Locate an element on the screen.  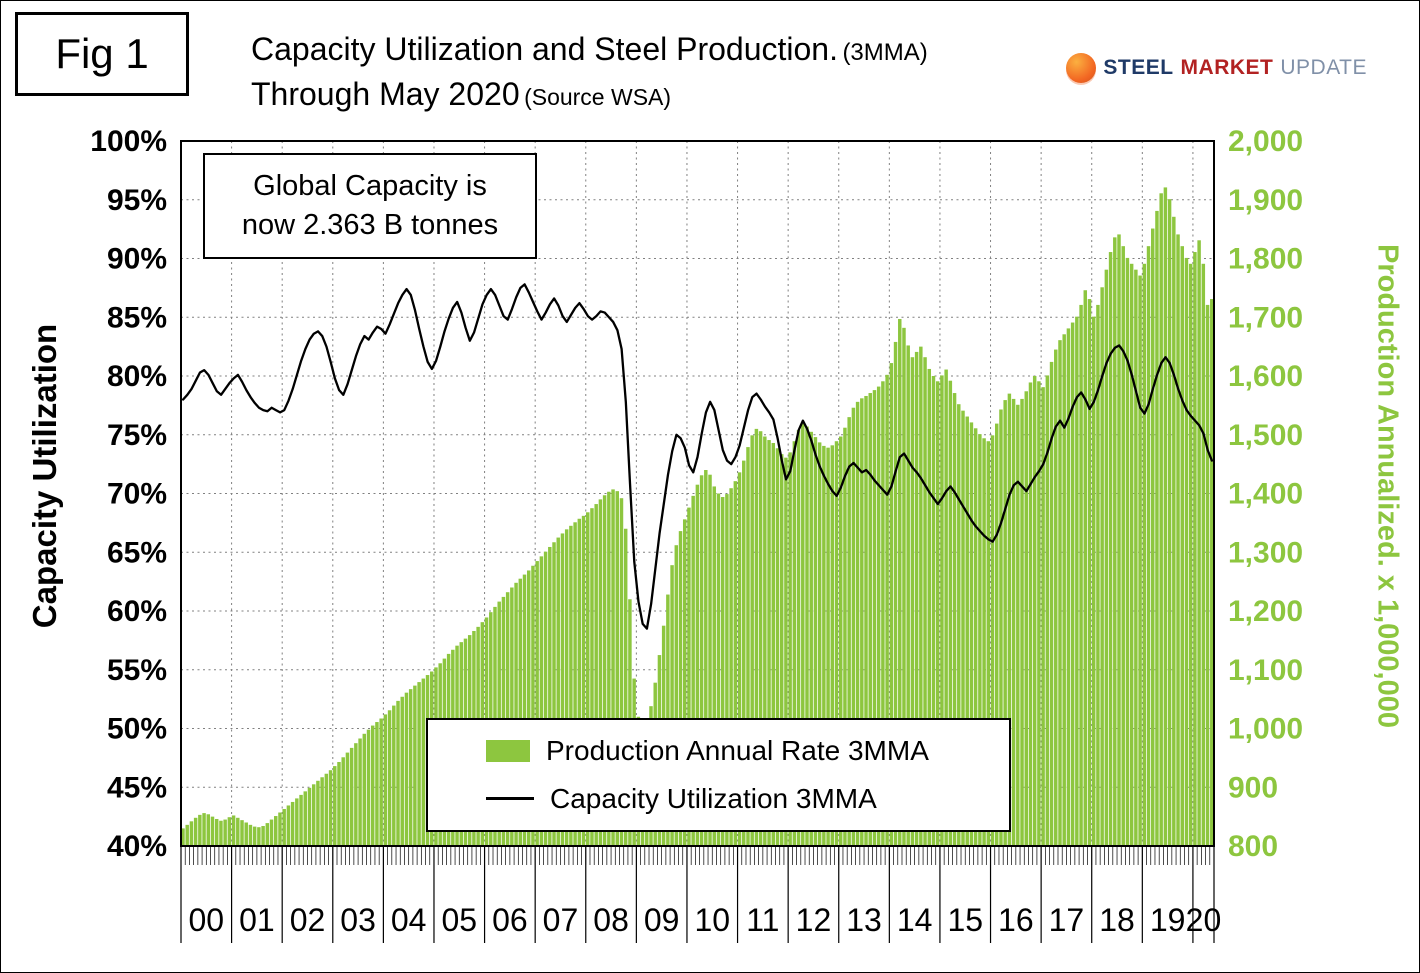
chart-subtitle: Through May 2020 is located at coordinates (385, 93).